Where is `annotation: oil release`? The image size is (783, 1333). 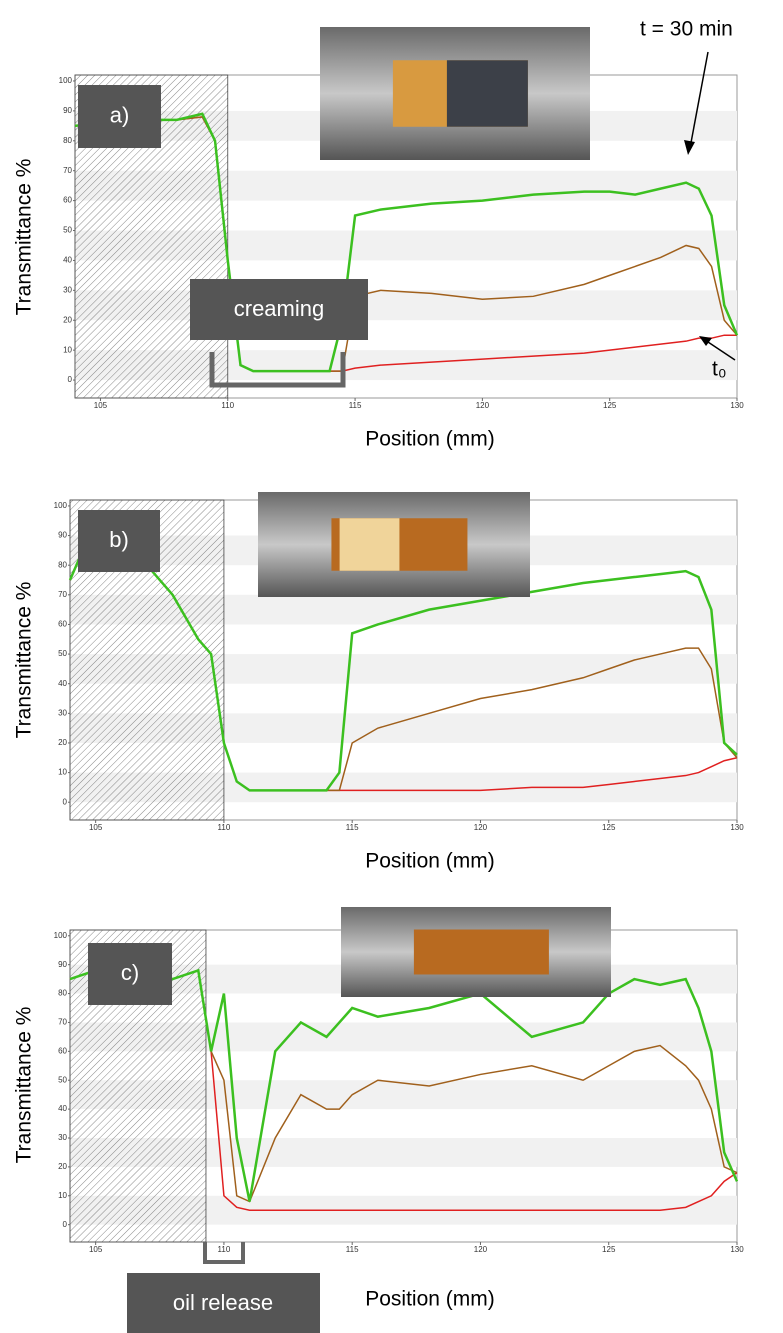
annotation: oil release is located at coordinates (223, 1302).